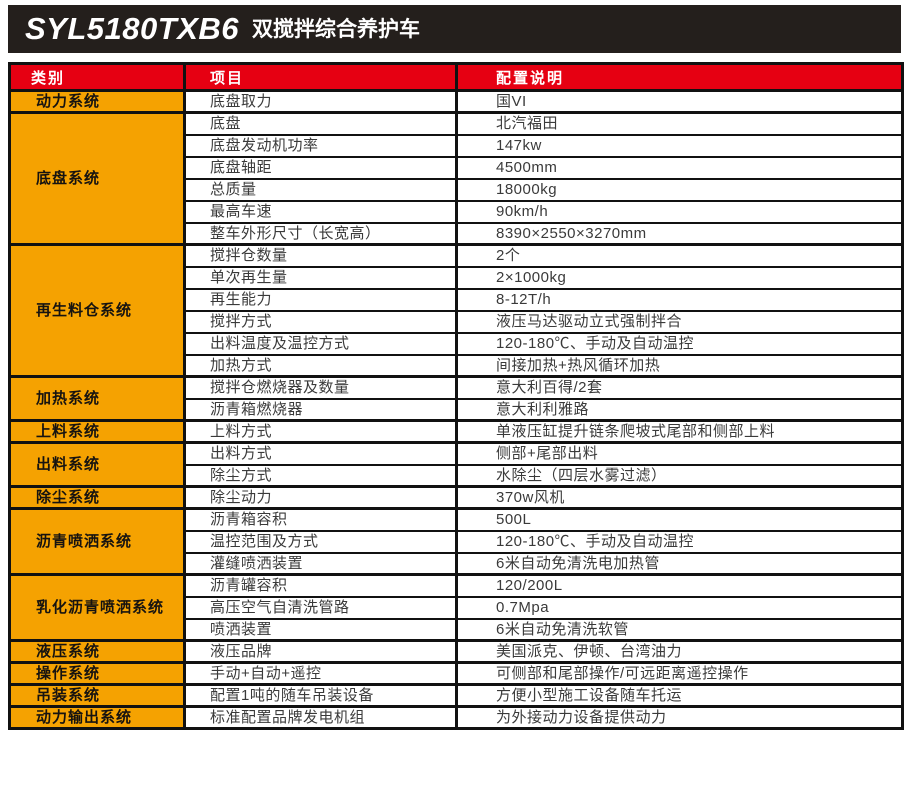 The width and height of the screenshot is (909, 801). Describe the element at coordinates (679, 299) in the screenshot. I see `config-cell: 8-12T/h` at that location.